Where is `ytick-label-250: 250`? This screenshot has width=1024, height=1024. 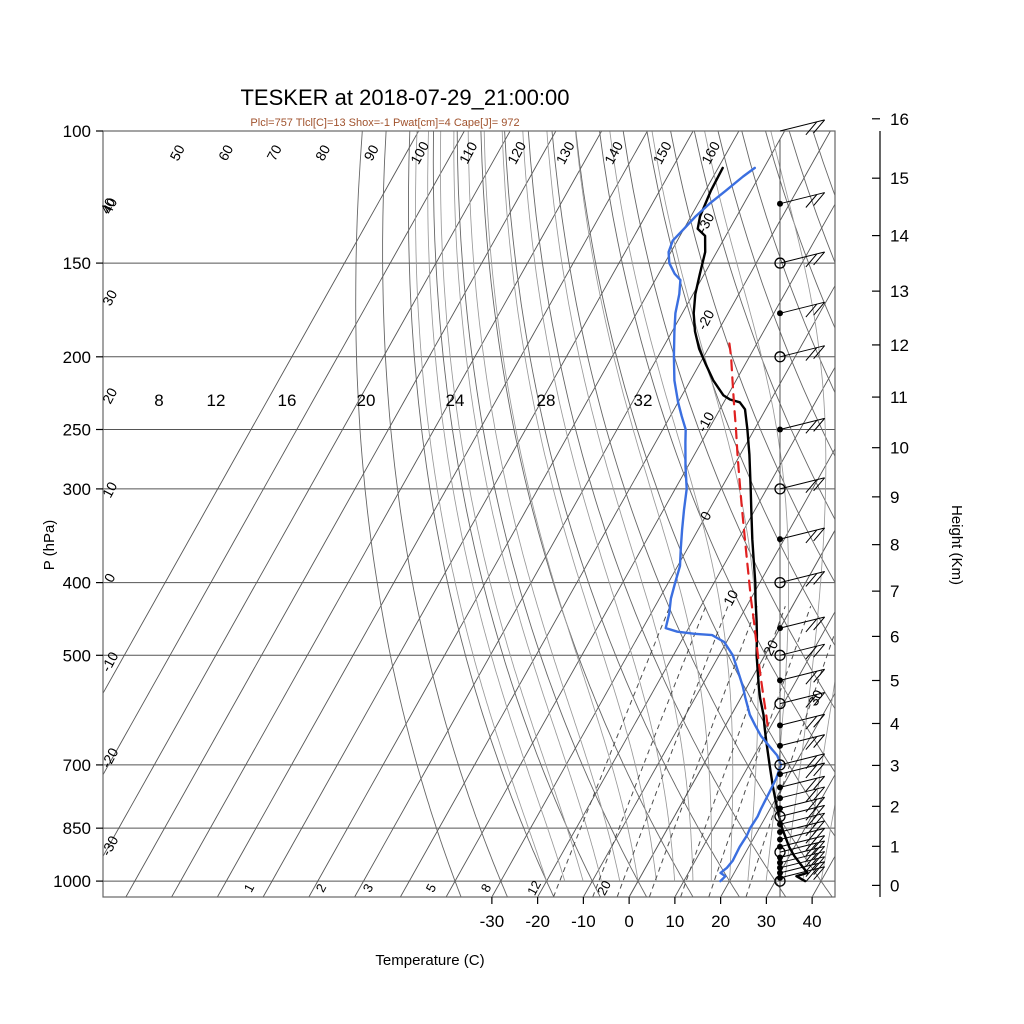 ytick-label-250: 250 is located at coordinates (77, 429).